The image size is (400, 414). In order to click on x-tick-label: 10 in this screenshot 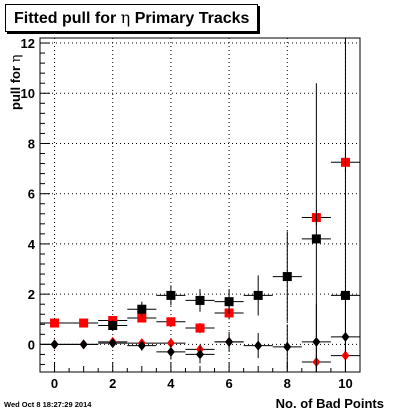, I will do `click(345, 383)`.